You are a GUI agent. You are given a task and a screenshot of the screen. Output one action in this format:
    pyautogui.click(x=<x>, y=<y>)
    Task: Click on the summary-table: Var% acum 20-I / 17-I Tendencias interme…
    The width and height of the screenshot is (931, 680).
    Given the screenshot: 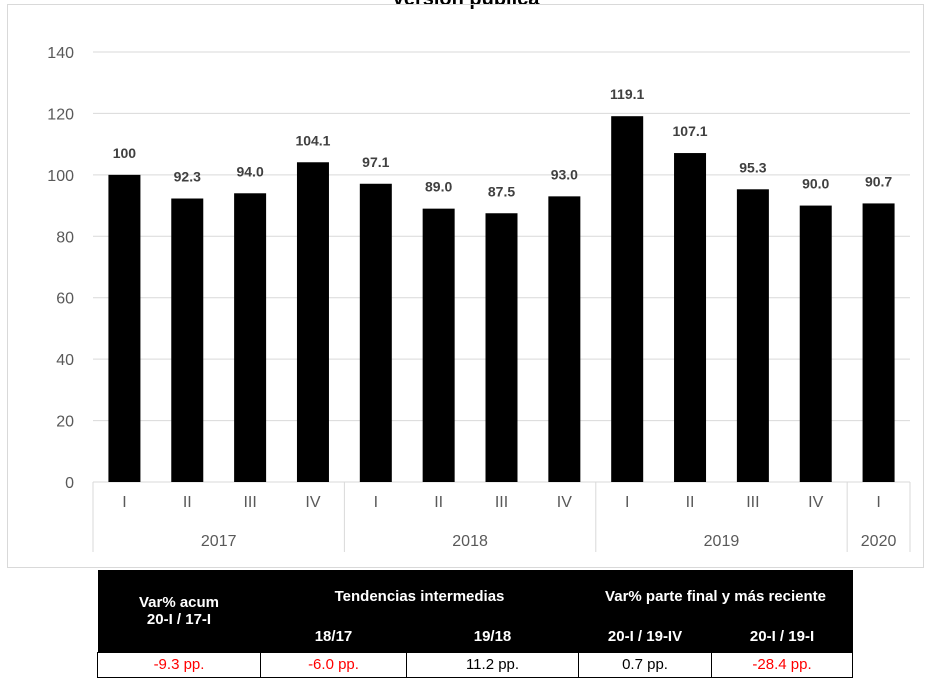 What is the action you would take?
    pyautogui.click(x=475, y=624)
    